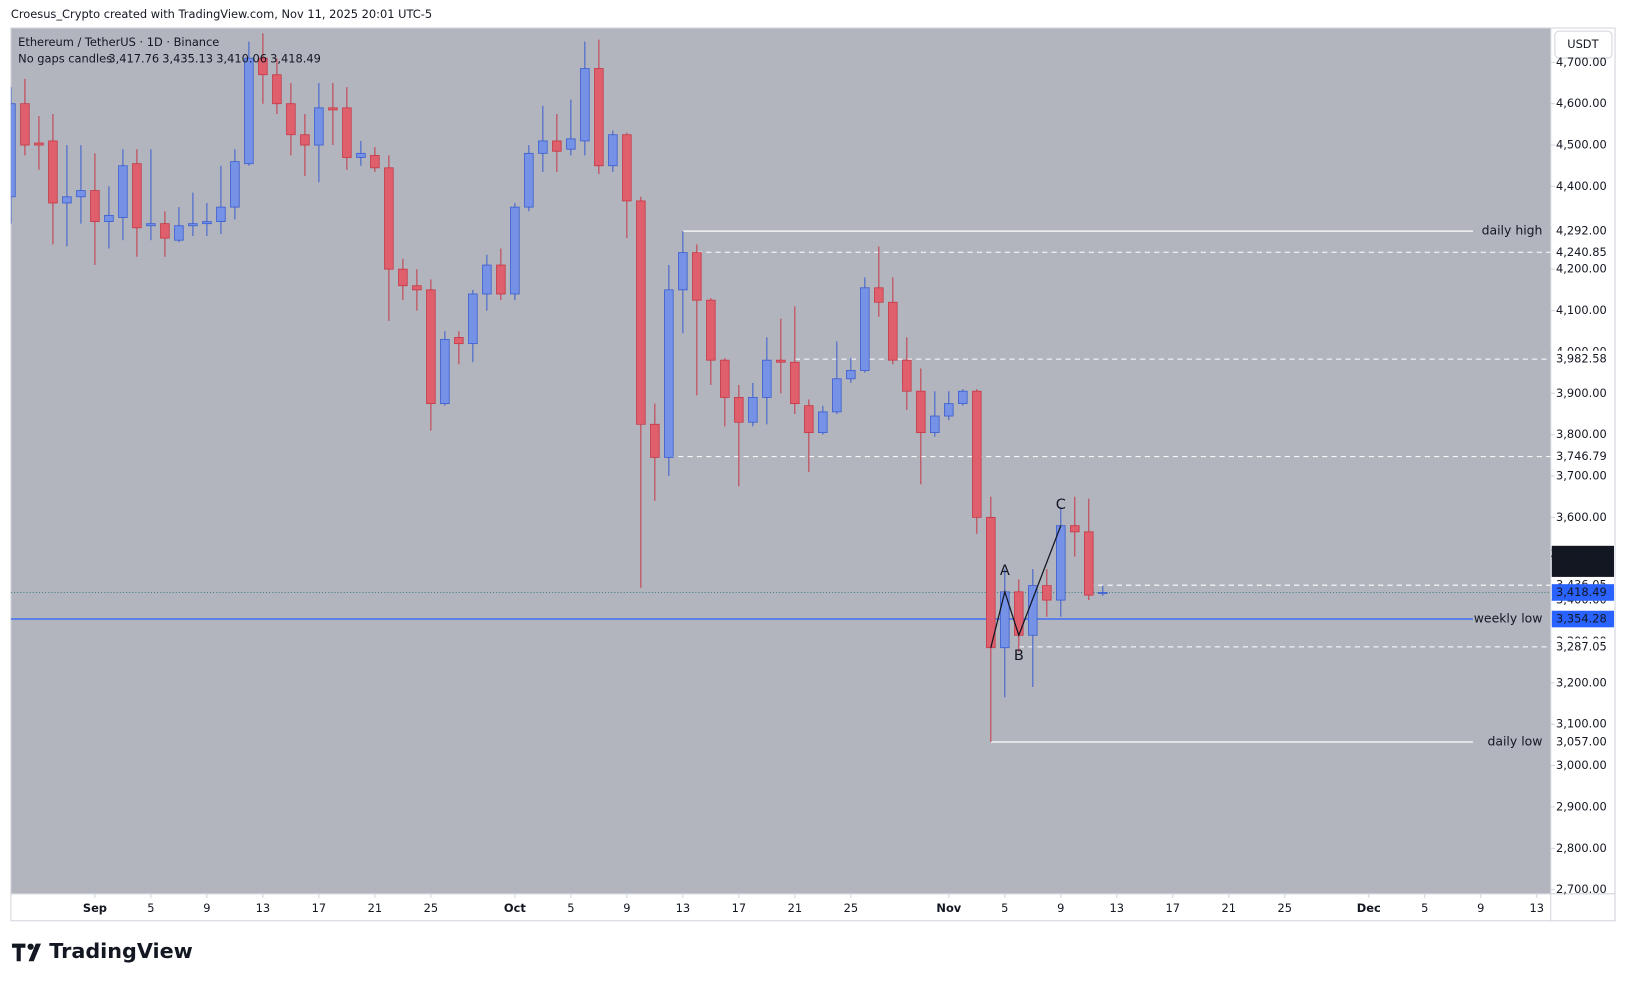 The width and height of the screenshot is (1627, 983). I want to click on brand-icon, so click(26, 952).